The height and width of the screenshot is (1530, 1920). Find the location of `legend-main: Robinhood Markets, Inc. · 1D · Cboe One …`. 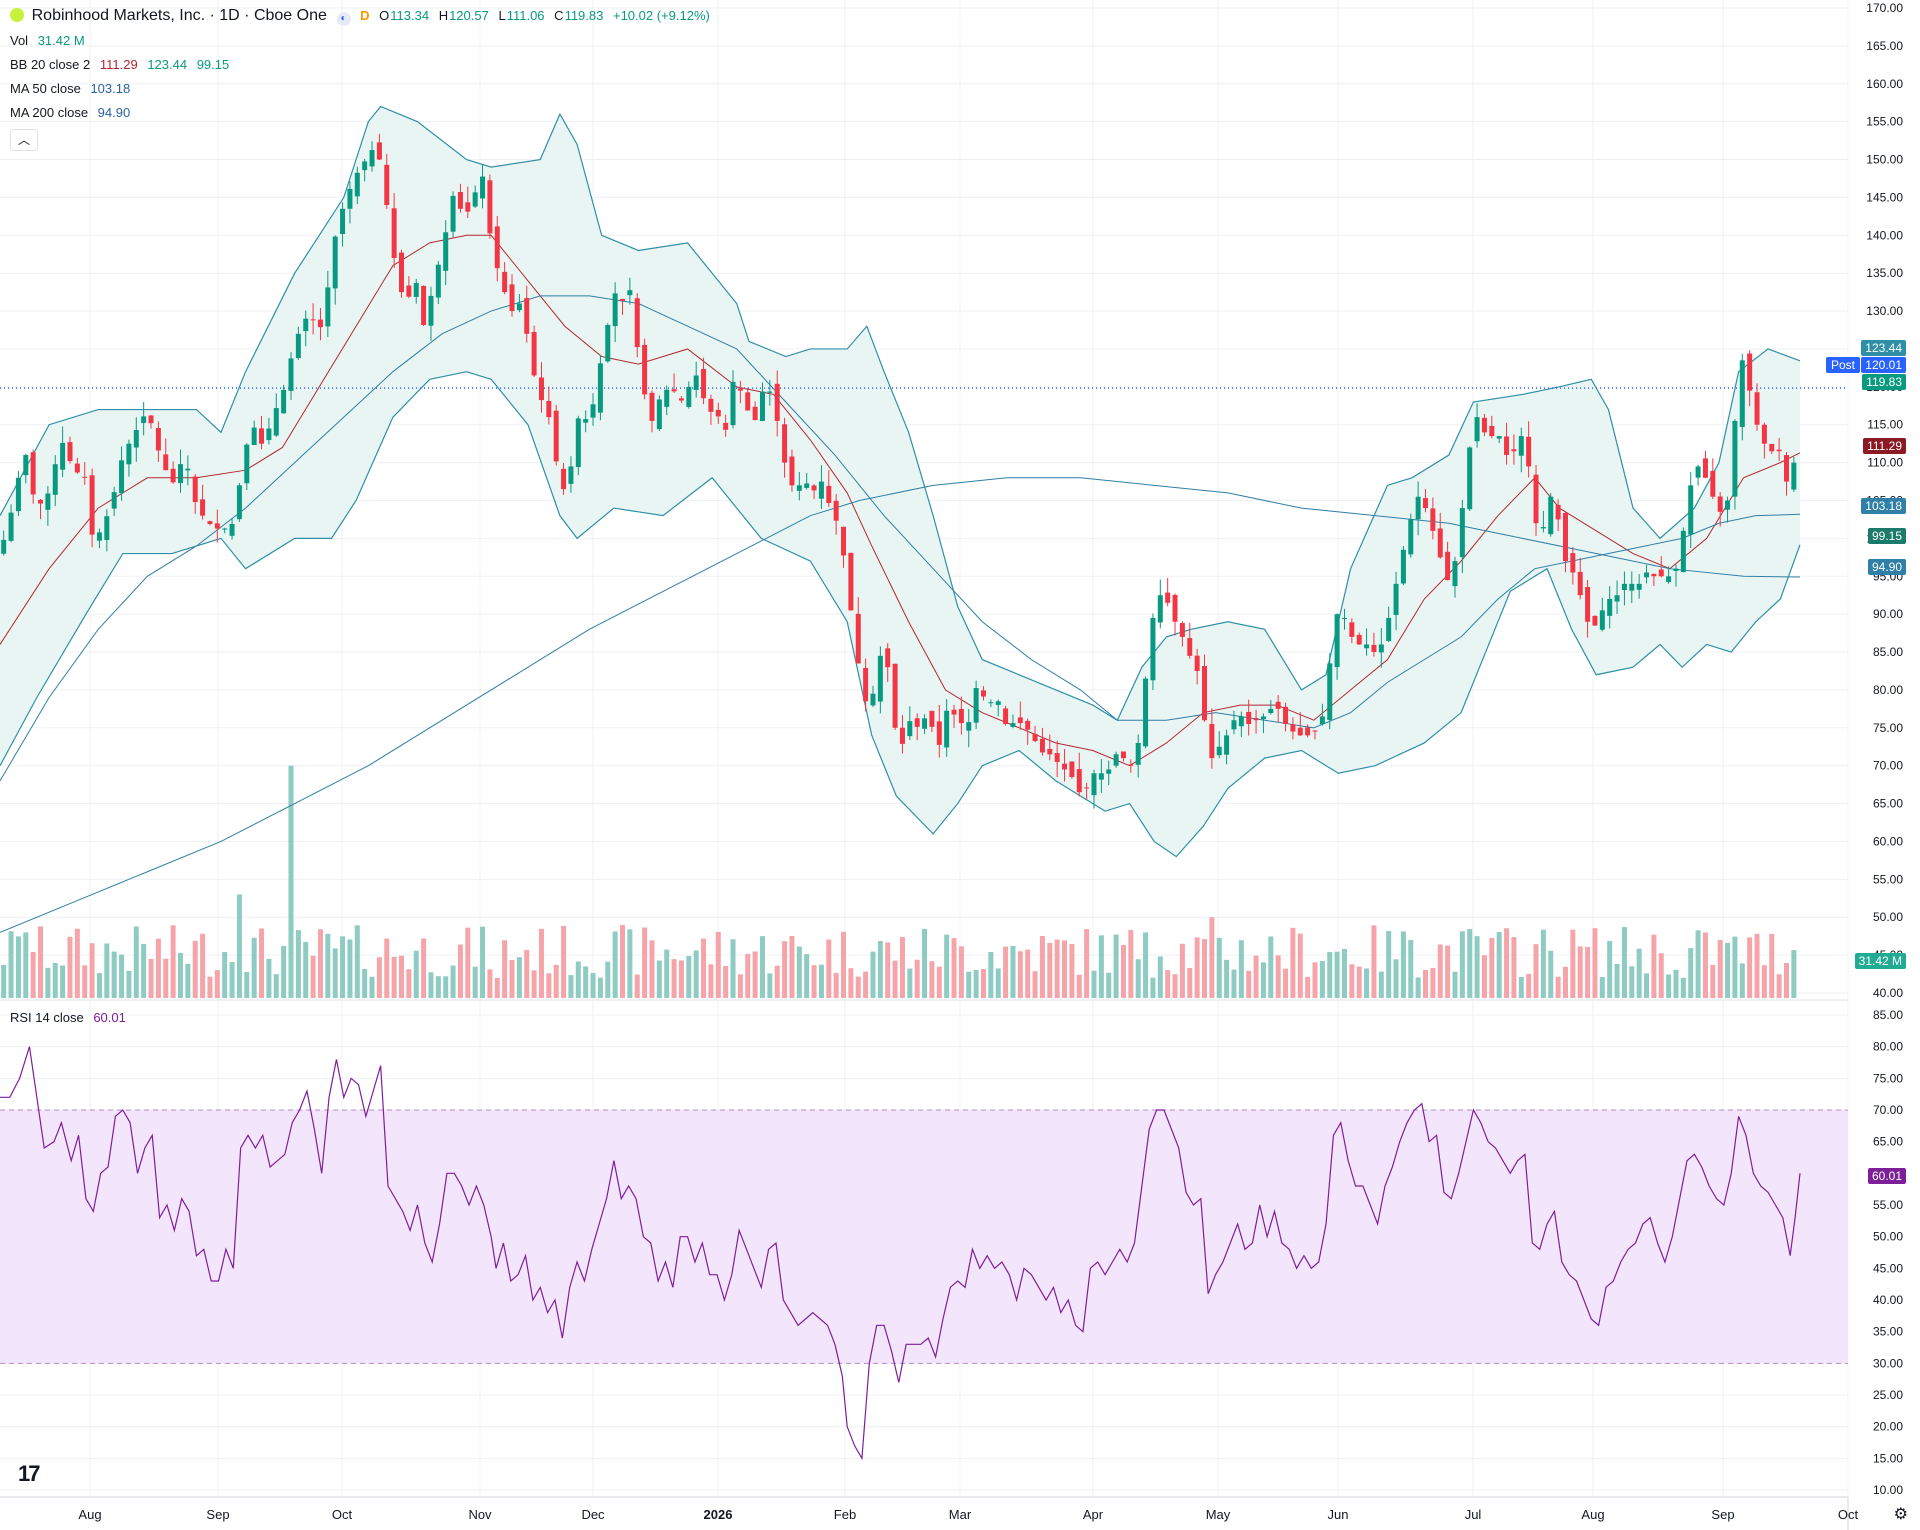

legend-main: Robinhood Markets, Inc. · 1D · Cboe One … is located at coordinates (363, 17).